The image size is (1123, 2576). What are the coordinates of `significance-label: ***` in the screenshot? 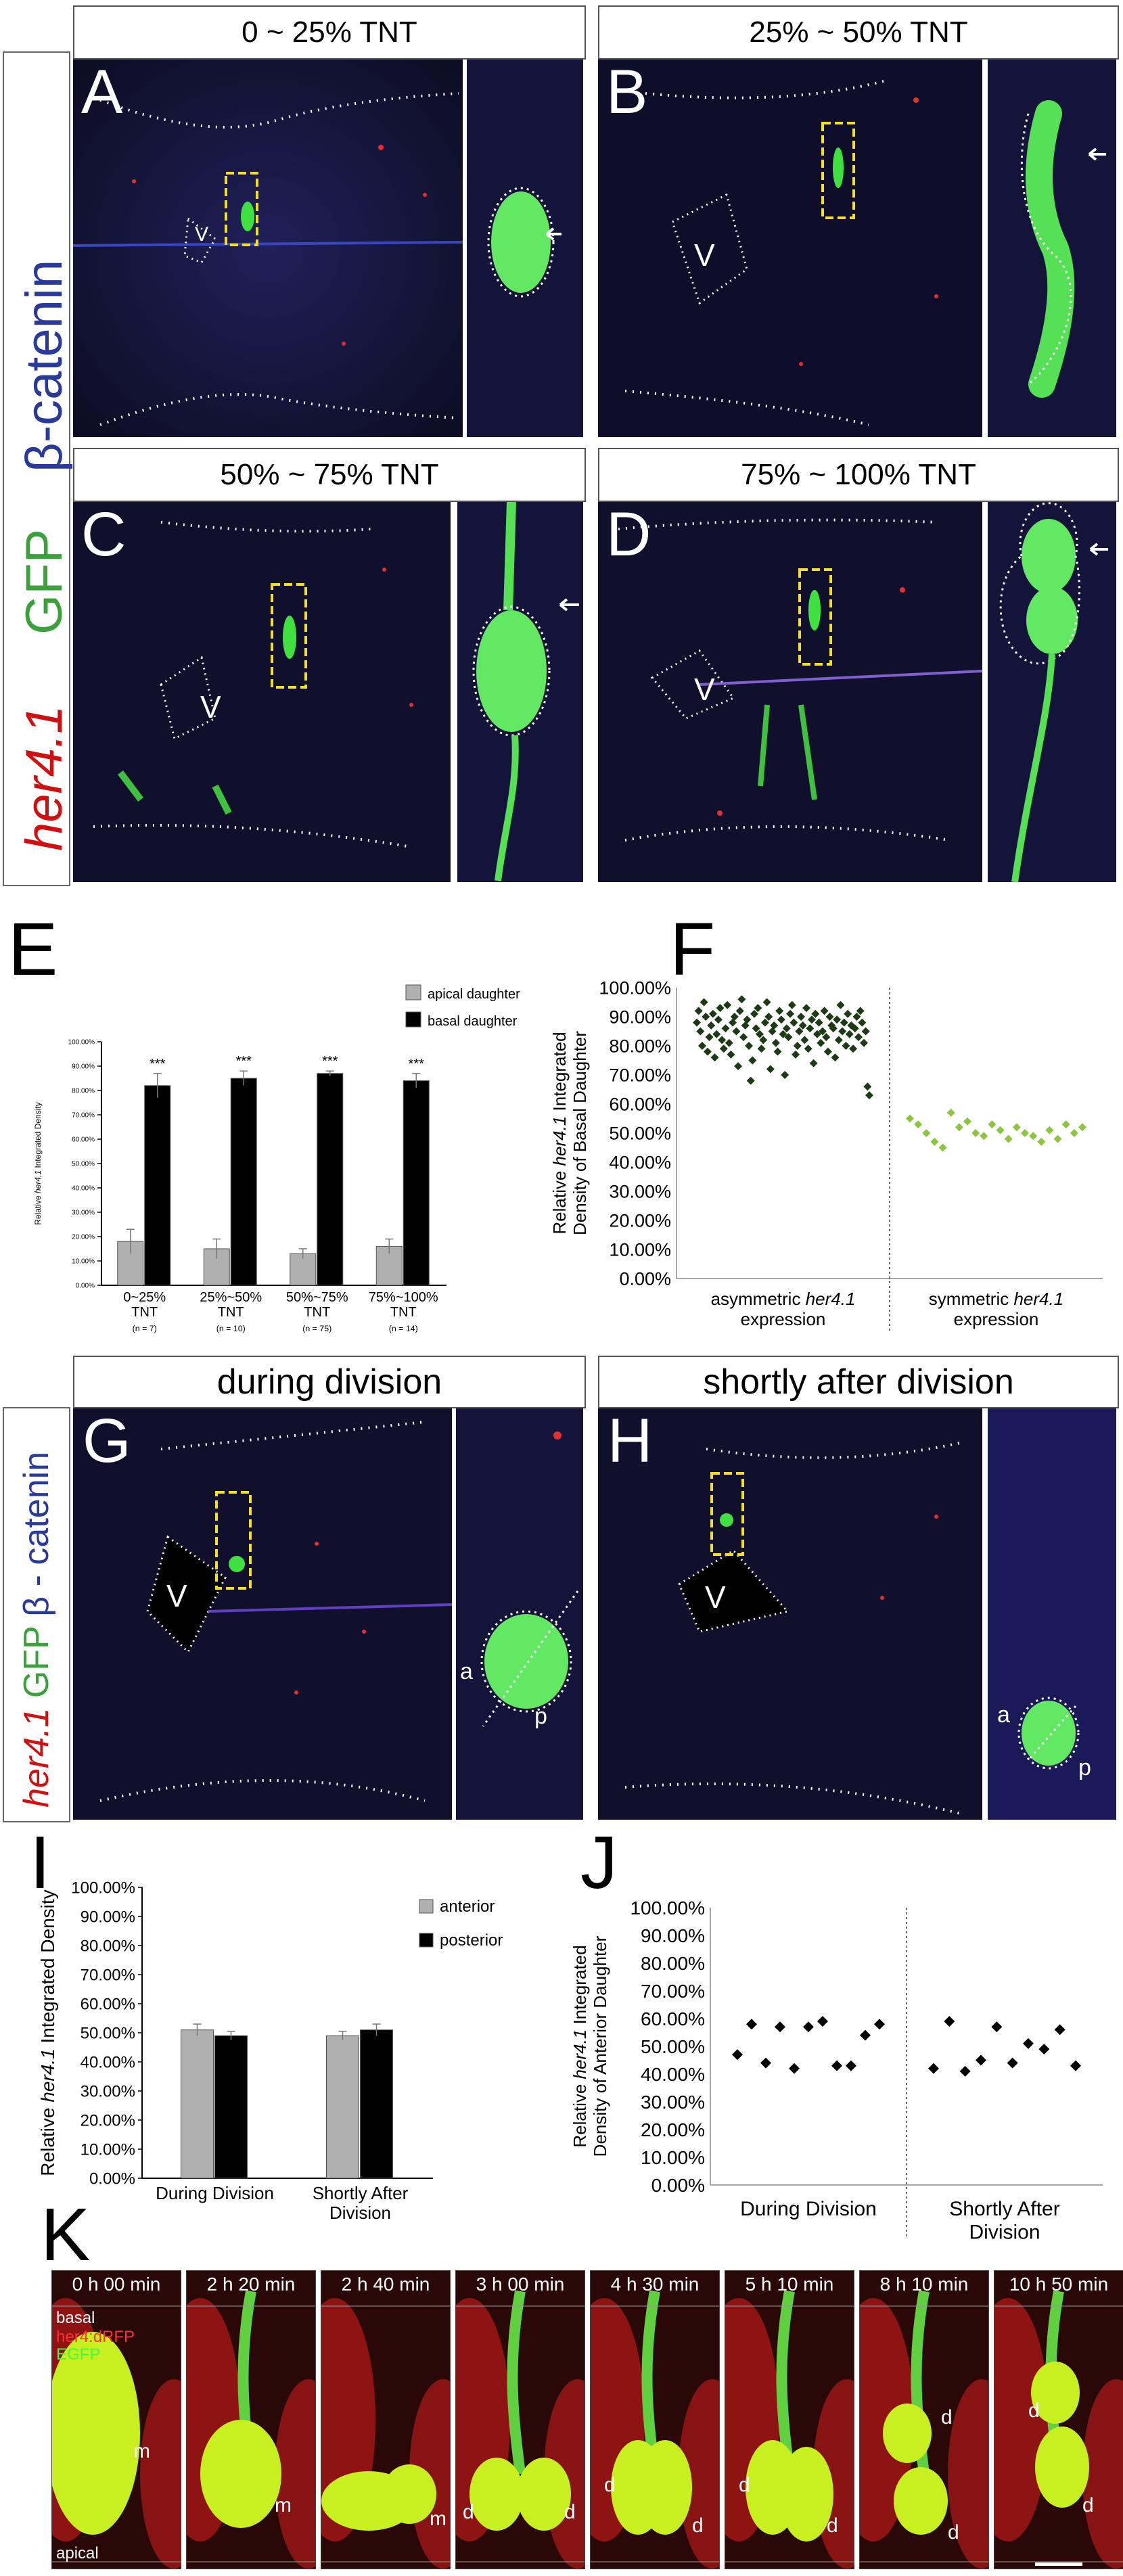 It's located at (244, 1061).